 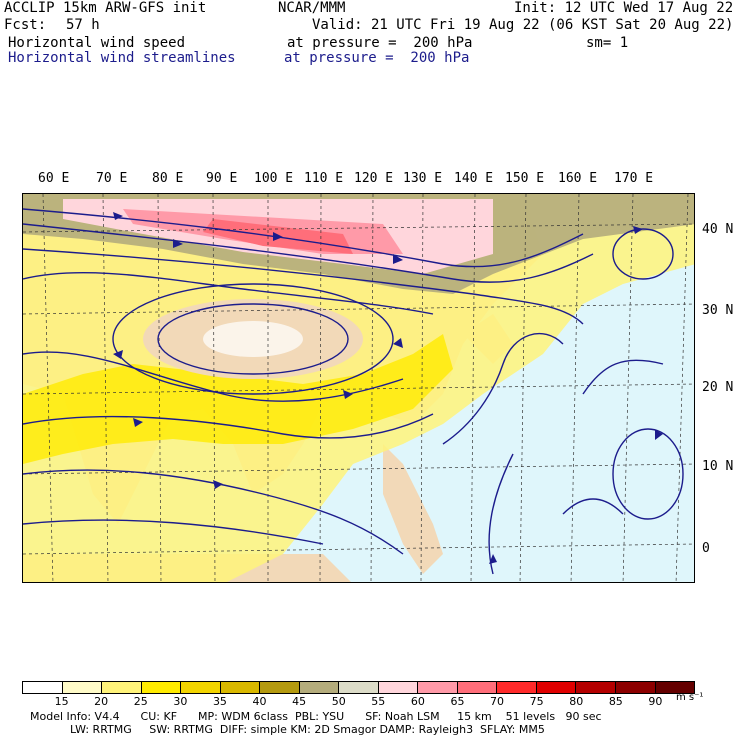 I want to click on field-streamlines: Horizontal wind streamlines, so click(x=122, y=58).